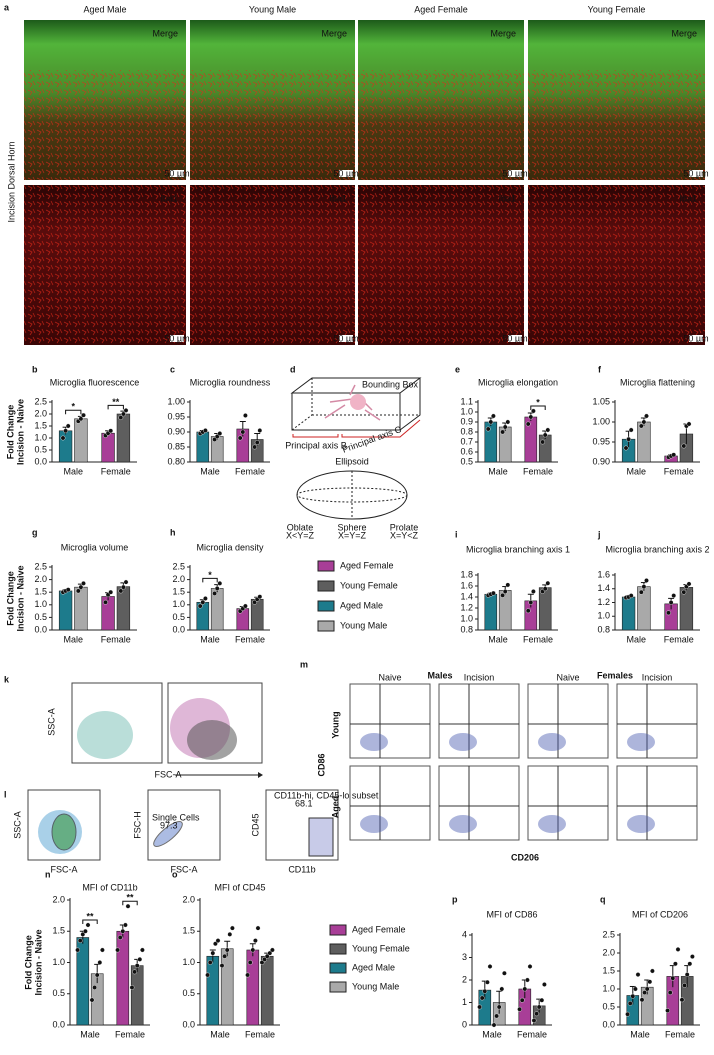 This screenshot has height=1055, width=714. What do you see at coordinates (48, 874) in the screenshot?
I see `panel-letter: n` at bounding box center [48, 874].